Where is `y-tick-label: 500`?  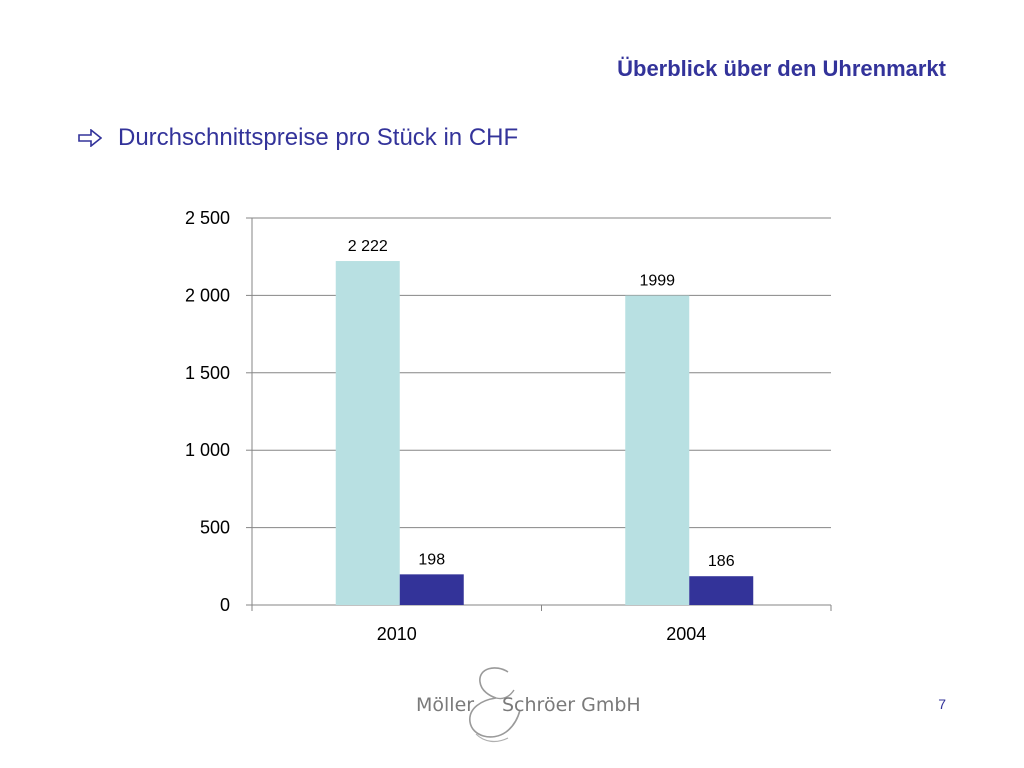
y-tick-label: 500 is located at coordinates (215, 528).